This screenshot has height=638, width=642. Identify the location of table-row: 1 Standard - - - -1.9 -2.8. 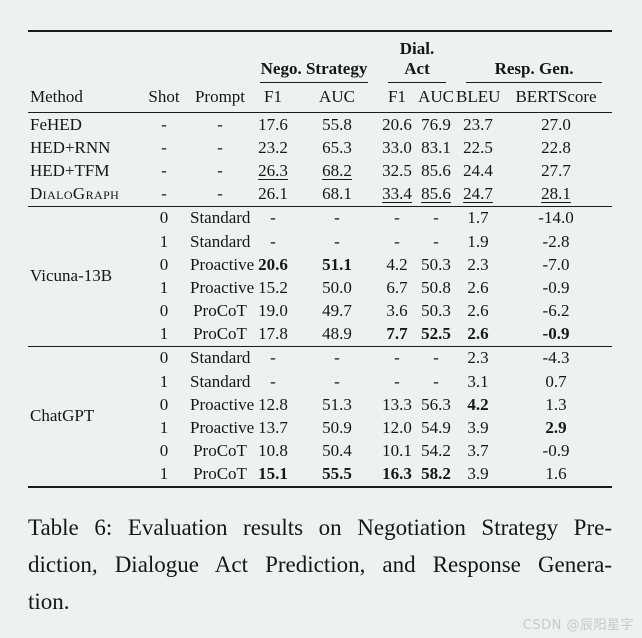
(320, 241).